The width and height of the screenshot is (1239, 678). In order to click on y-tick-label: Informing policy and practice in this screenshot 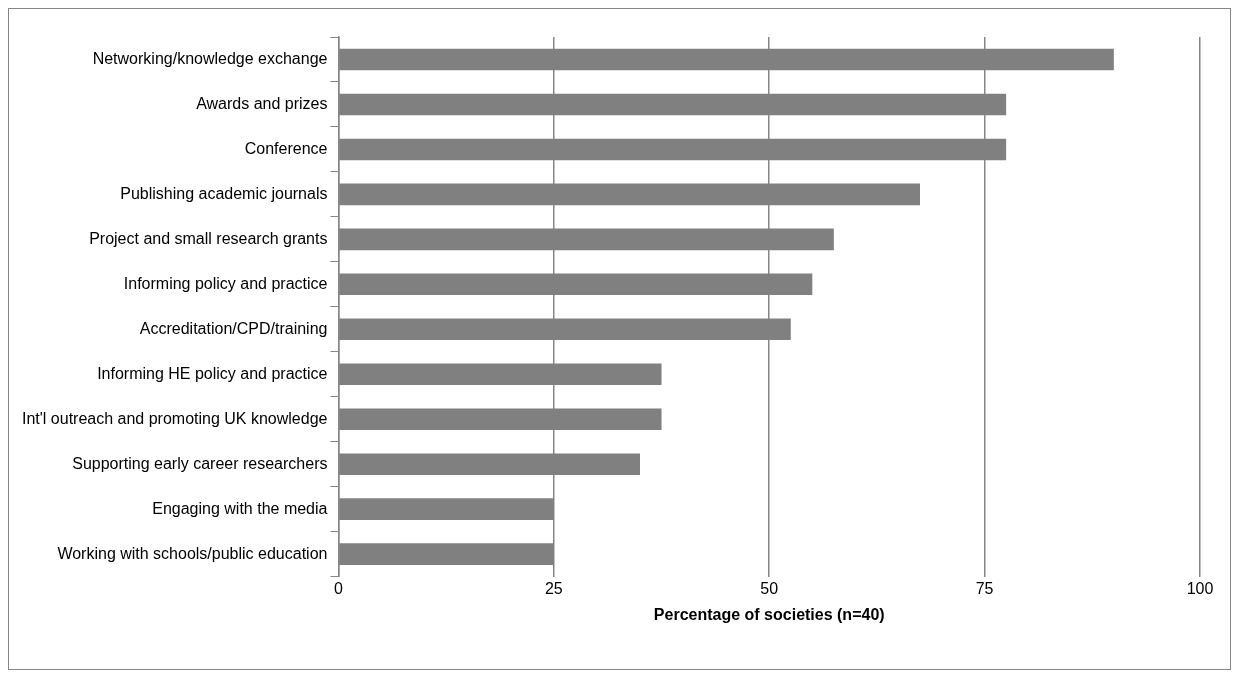, I will do `click(225, 283)`.